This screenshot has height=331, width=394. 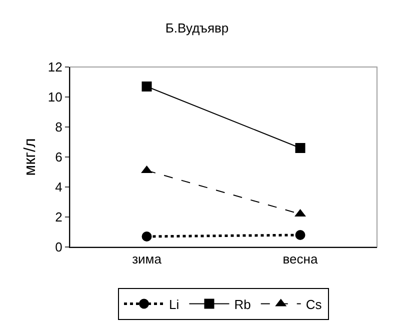 What do you see at coordinates (242, 304) in the screenshot?
I see `legend-label: Rb` at bounding box center [242, 304].